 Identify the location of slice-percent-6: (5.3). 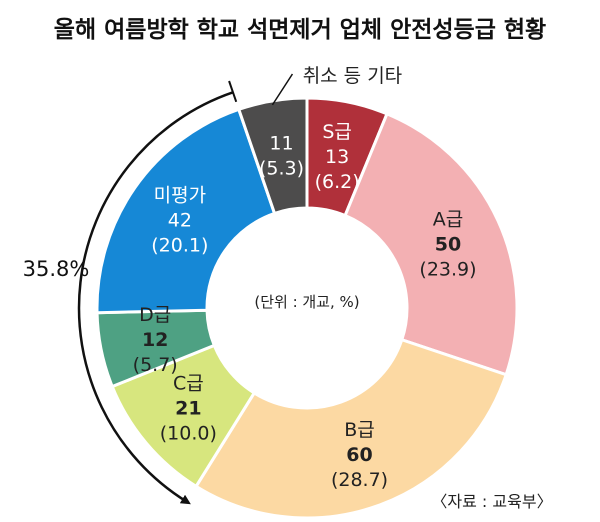
(281, 169).